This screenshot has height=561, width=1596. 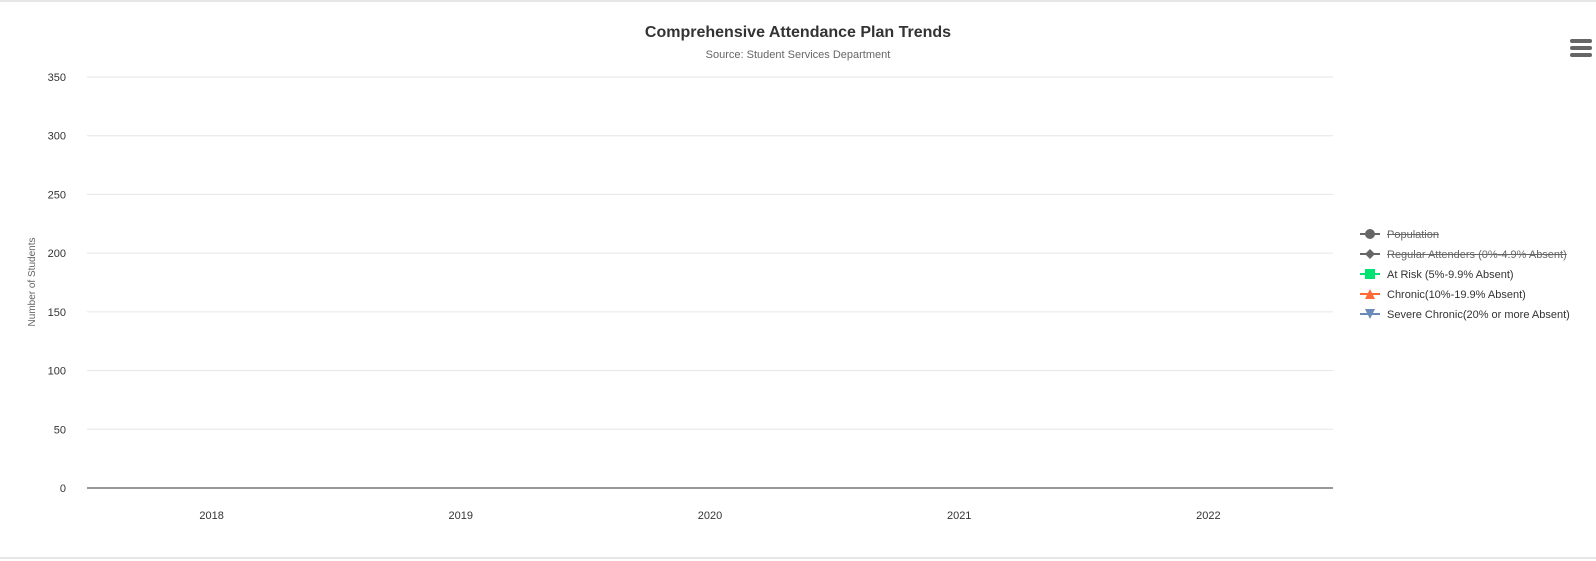 I want to click on x-tick-label: 2020, so click(x=710, y=516).